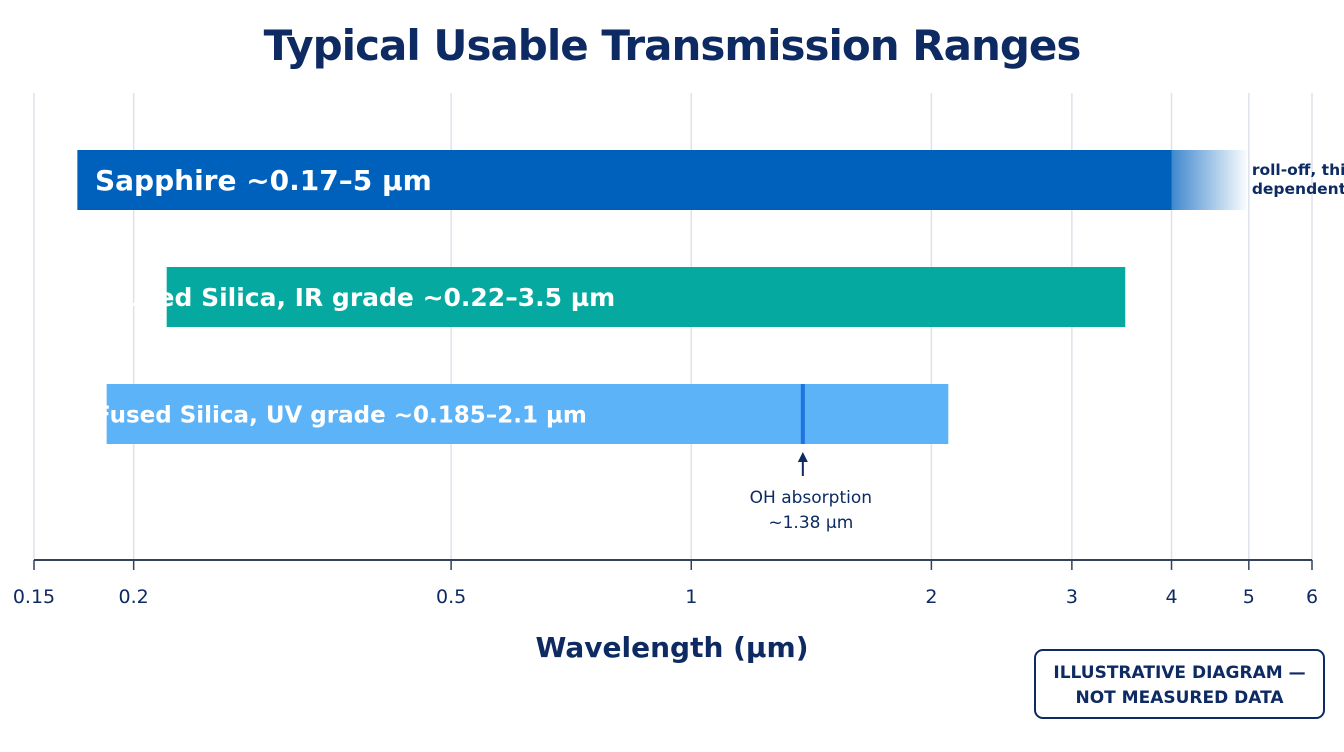  I want to click on oh-absorption-label: OH absorption, so click(811, 498).